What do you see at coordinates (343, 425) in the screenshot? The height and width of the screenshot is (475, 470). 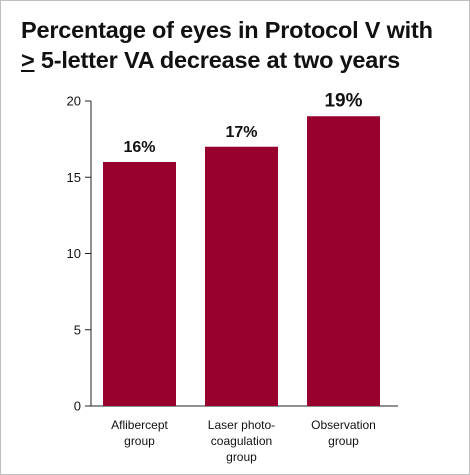 I see `x-category-label-line: Observation` at bounding box center [343, 425].